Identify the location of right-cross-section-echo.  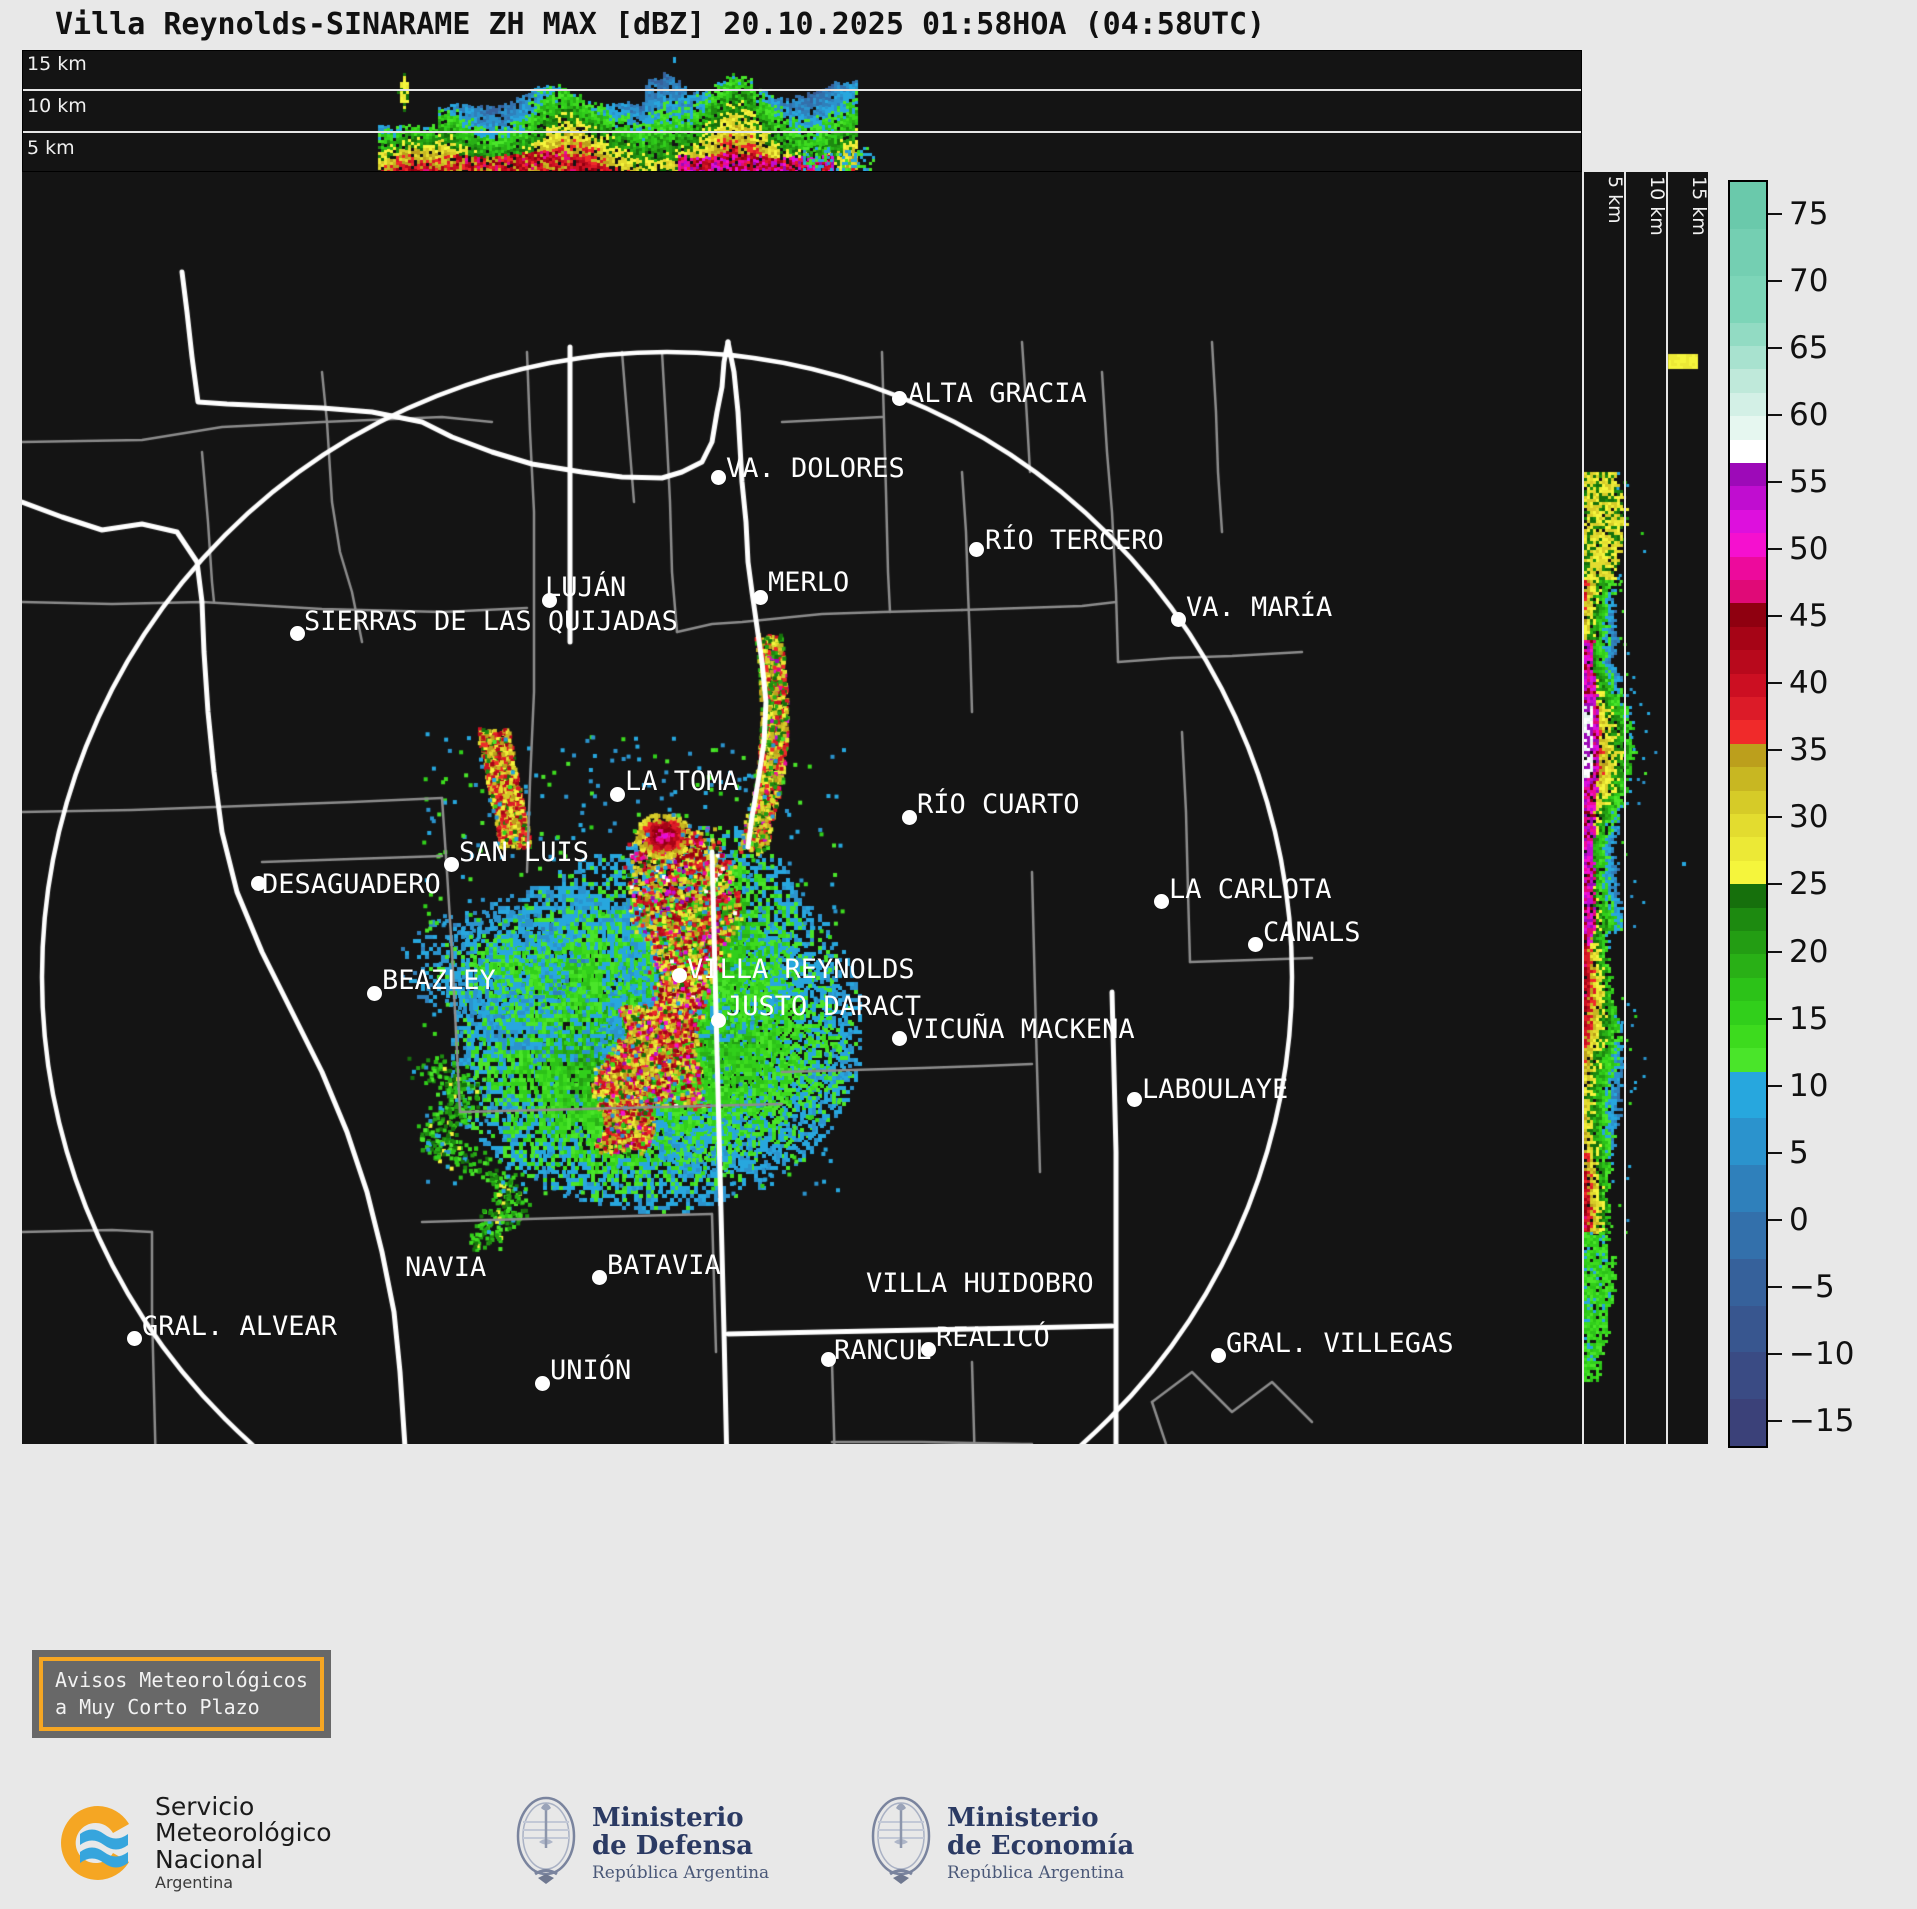
(1647, 808).